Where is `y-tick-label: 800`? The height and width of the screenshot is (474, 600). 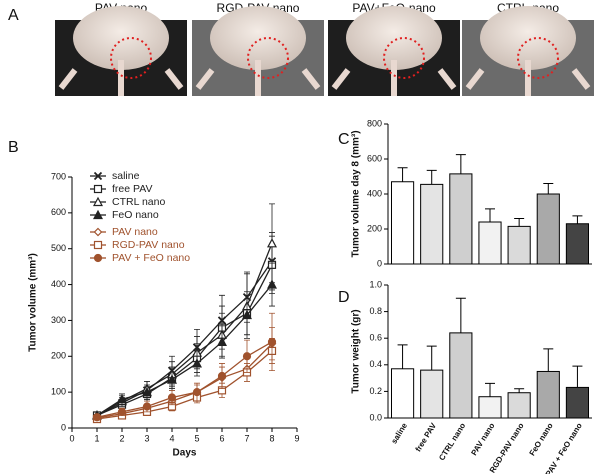 y-tick-label: 800 is located at coordinates (374, 123).